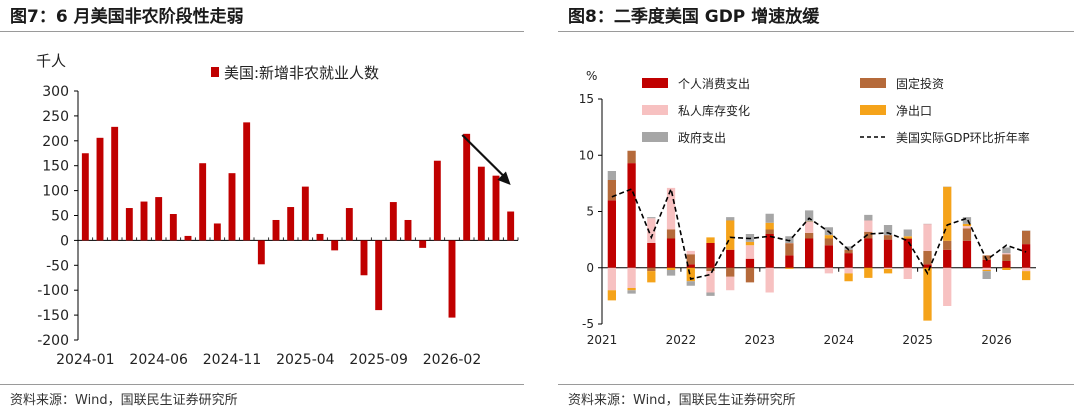  I want to click on figure-8-source: 资料来源：Wind，国联民生证券研究所, so click(682, 400).